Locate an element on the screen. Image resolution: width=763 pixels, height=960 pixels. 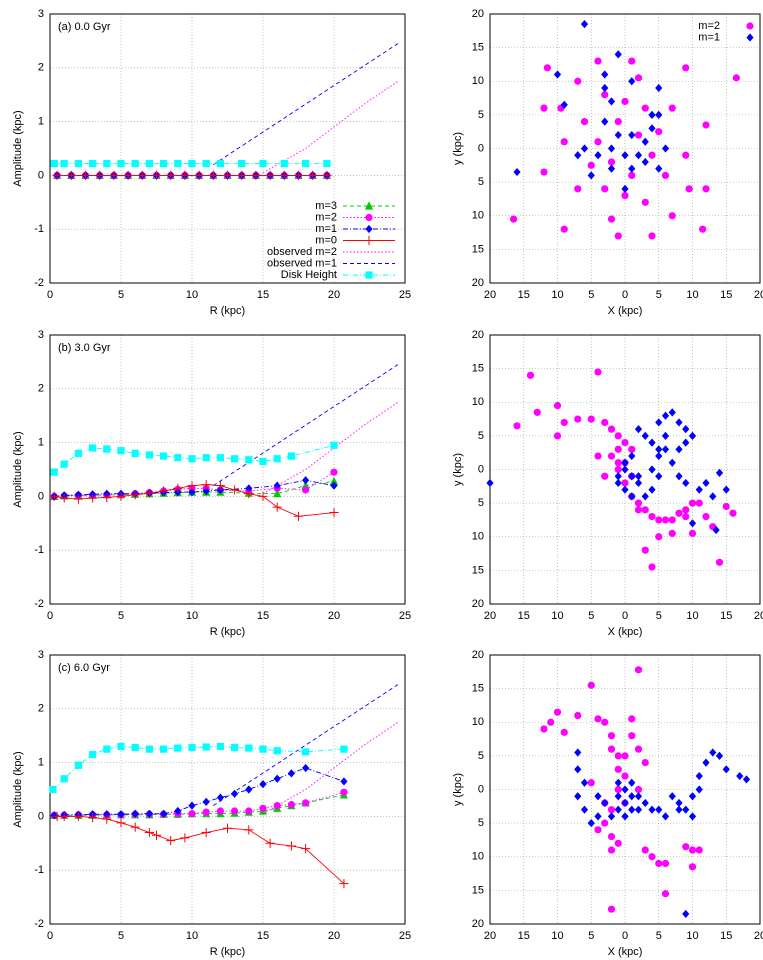
y-tick-label: 10 is located at coordinates (478, 81).